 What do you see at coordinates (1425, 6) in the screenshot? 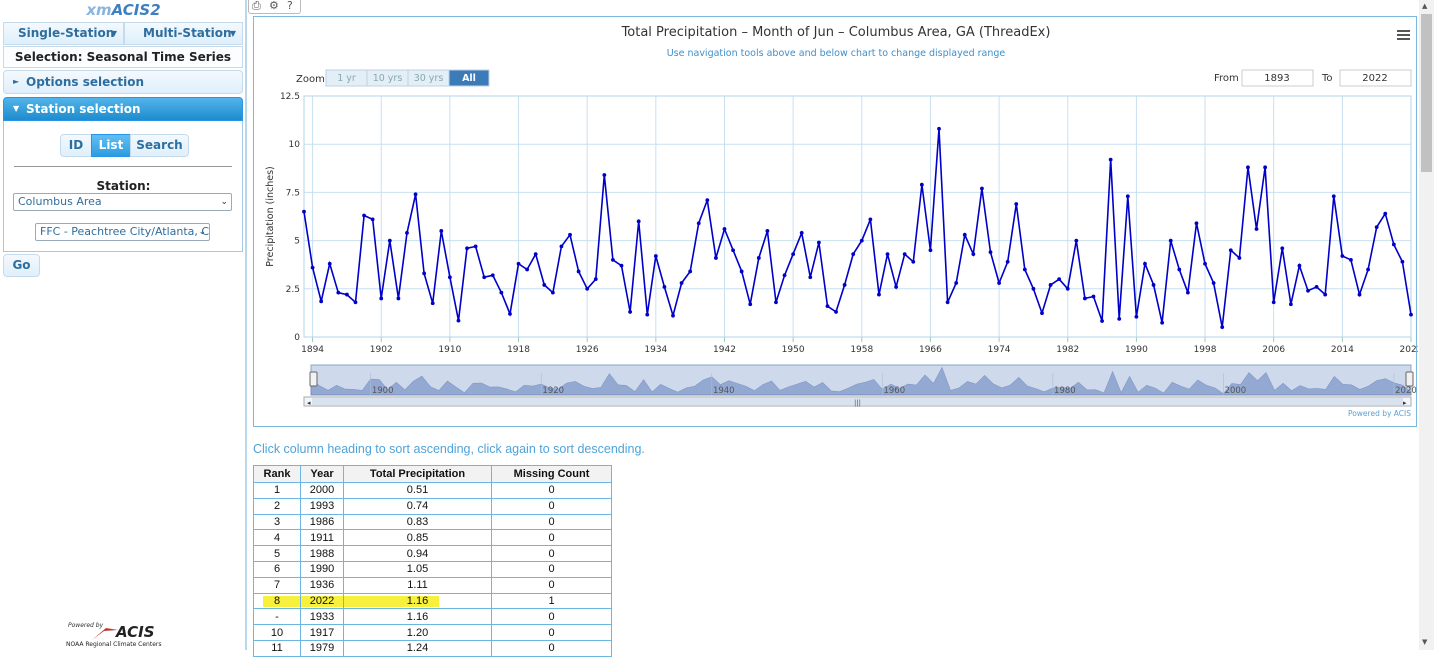
I see `scroll-up-icon: ▲` at bounding box center [1425, 6].